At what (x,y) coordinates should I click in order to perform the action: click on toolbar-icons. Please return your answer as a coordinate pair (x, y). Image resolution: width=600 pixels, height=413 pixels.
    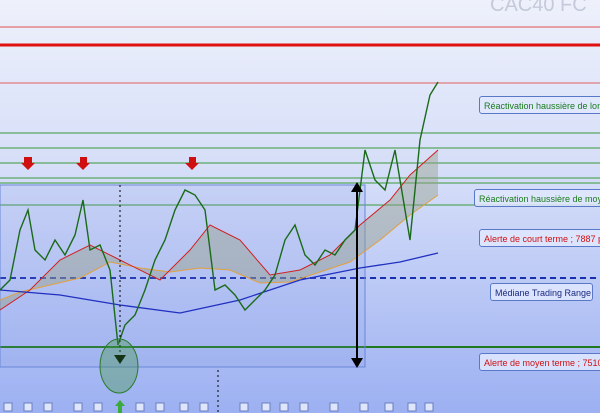
    Looking at the image, I should click on (218, 406).